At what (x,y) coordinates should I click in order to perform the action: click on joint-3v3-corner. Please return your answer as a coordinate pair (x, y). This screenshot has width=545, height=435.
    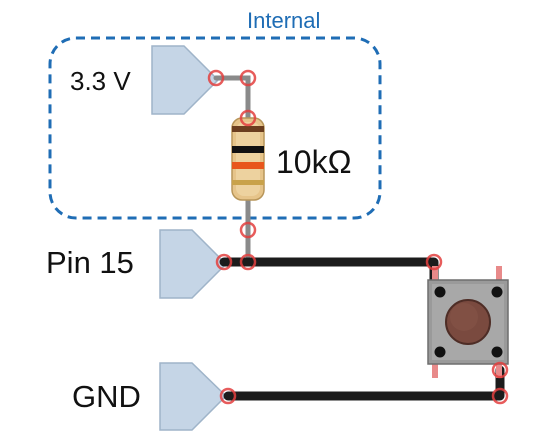
    Looking at the image, I should click on (248, 78).